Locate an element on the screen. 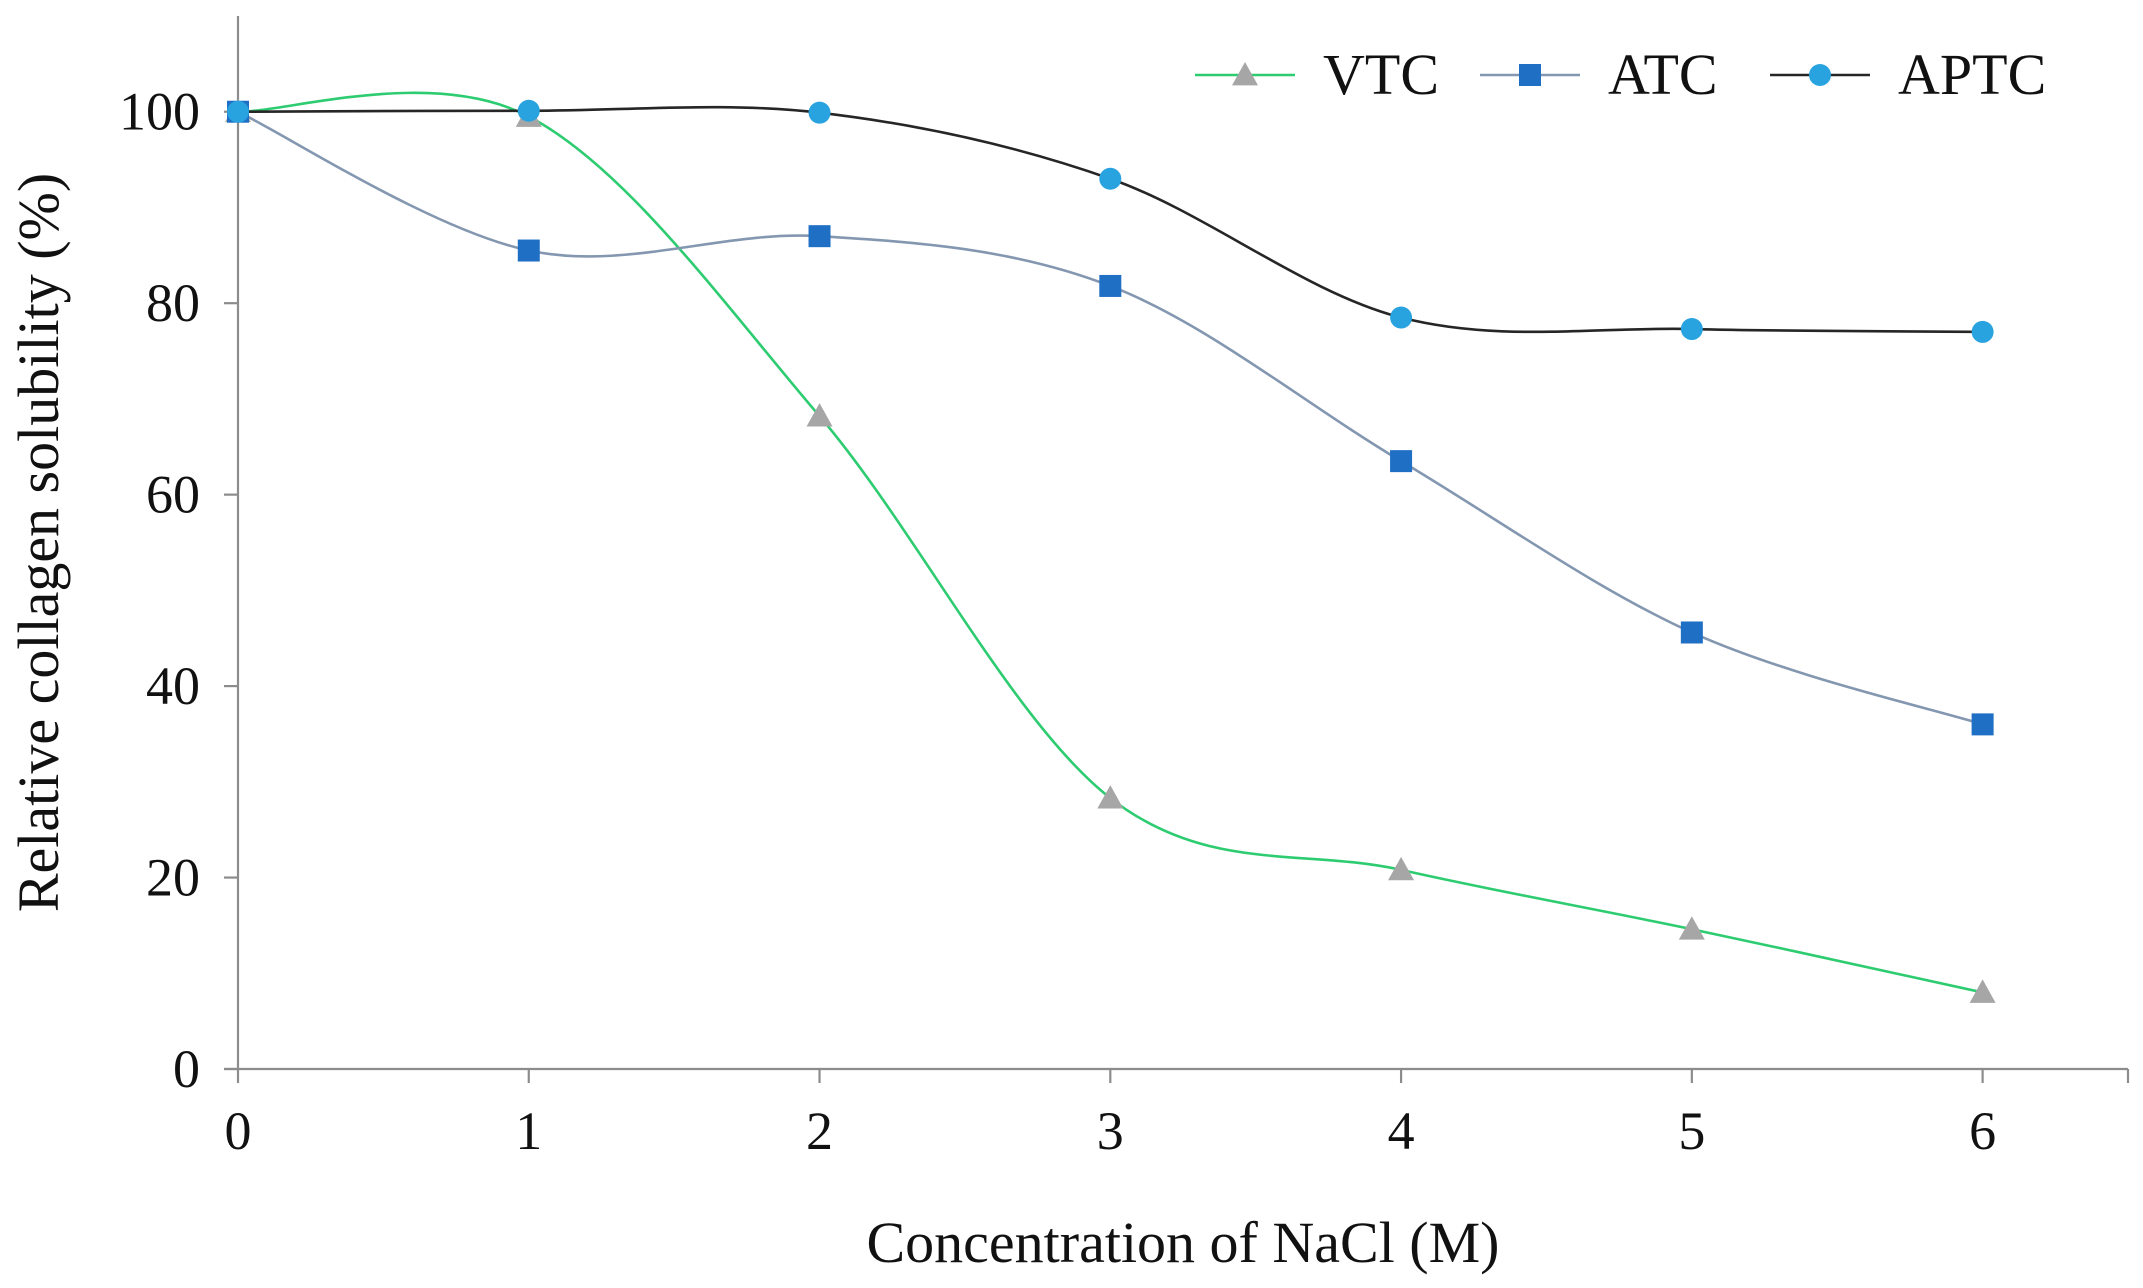  y-axis-title: Relative collagen solubility (%) is located at coordinates (38, 542).